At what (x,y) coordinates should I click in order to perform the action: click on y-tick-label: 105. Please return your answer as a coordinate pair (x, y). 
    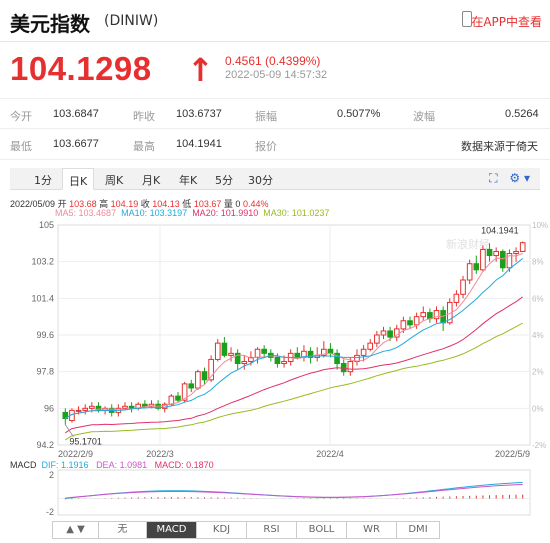
    Looking at the image, I should click on (46, 225).